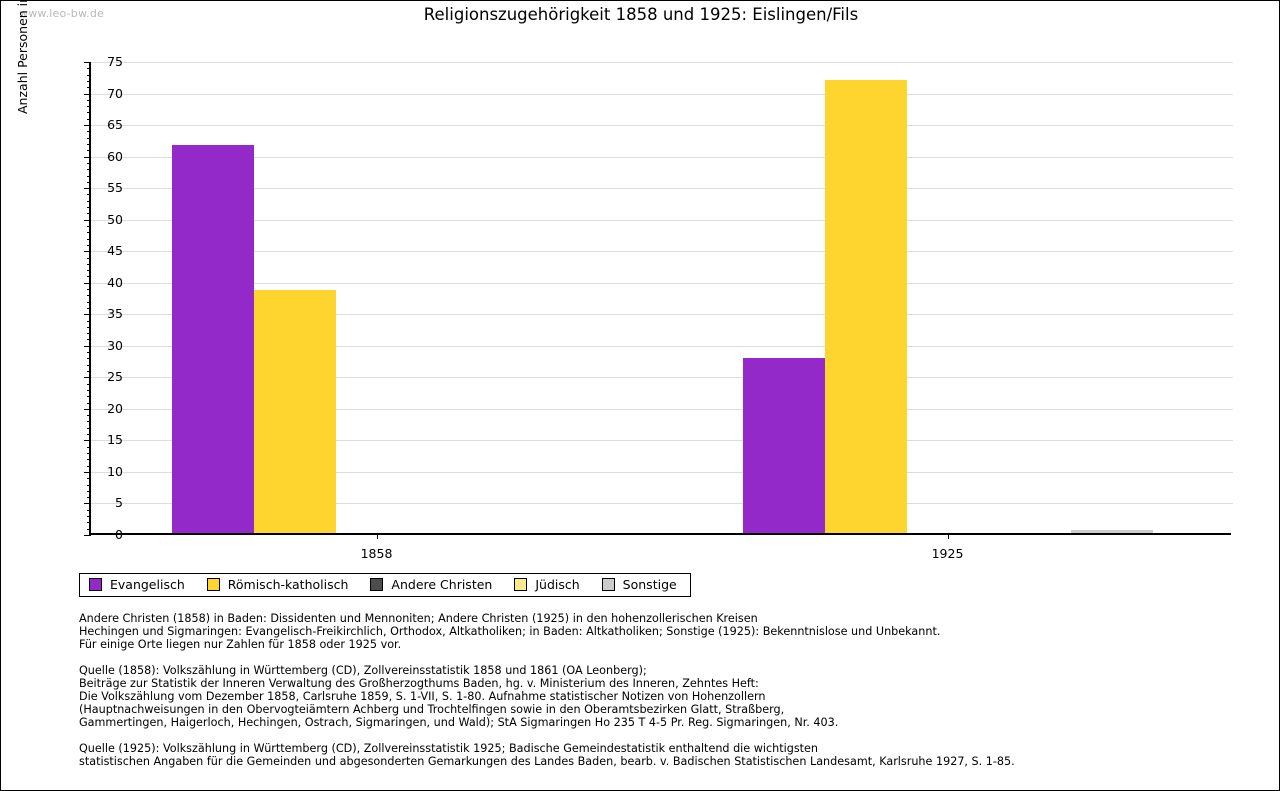 This screenshot has height=791, width=1280. Describe the element at coordinates (277, 584) in the screenshot. I see `legend-item: Römisch-katholisch` at that location.